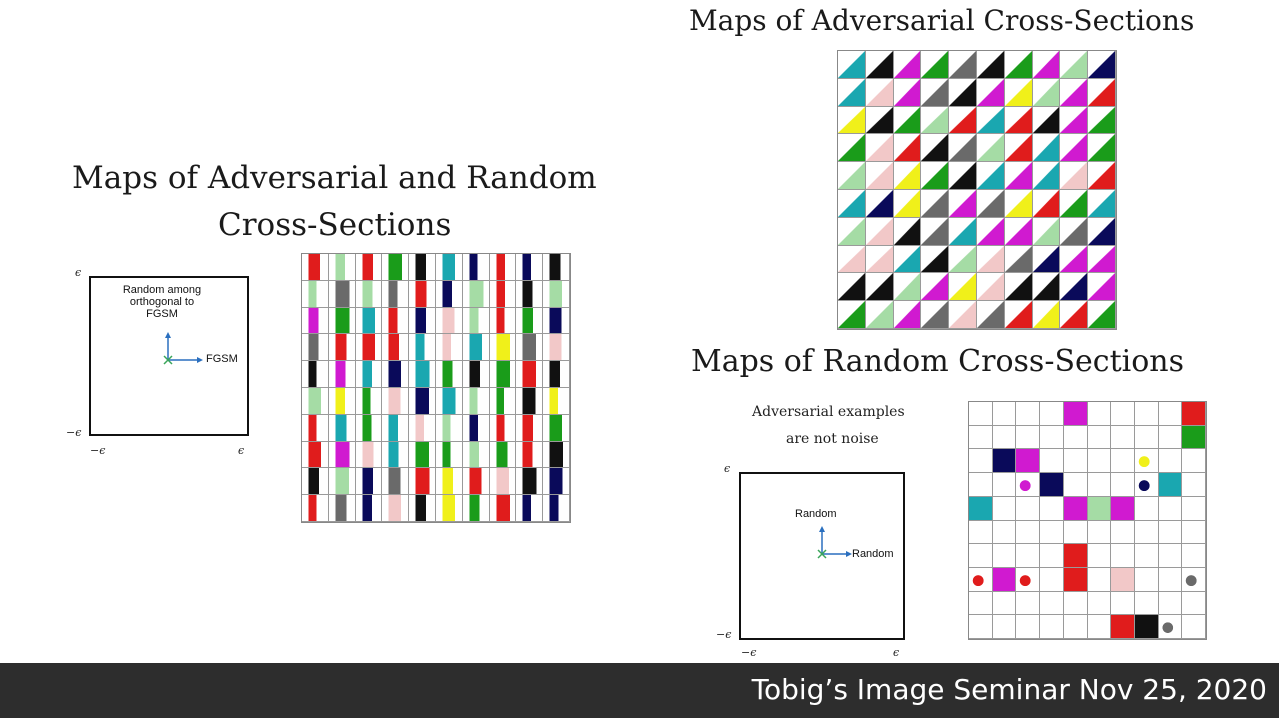 The height and width of the screenshot is (718, 1279). What do you see at coordinates (724, 634) in the screenshot?
I see `right-eps-bottom: −ϵ` at bounding box center [724, 634].